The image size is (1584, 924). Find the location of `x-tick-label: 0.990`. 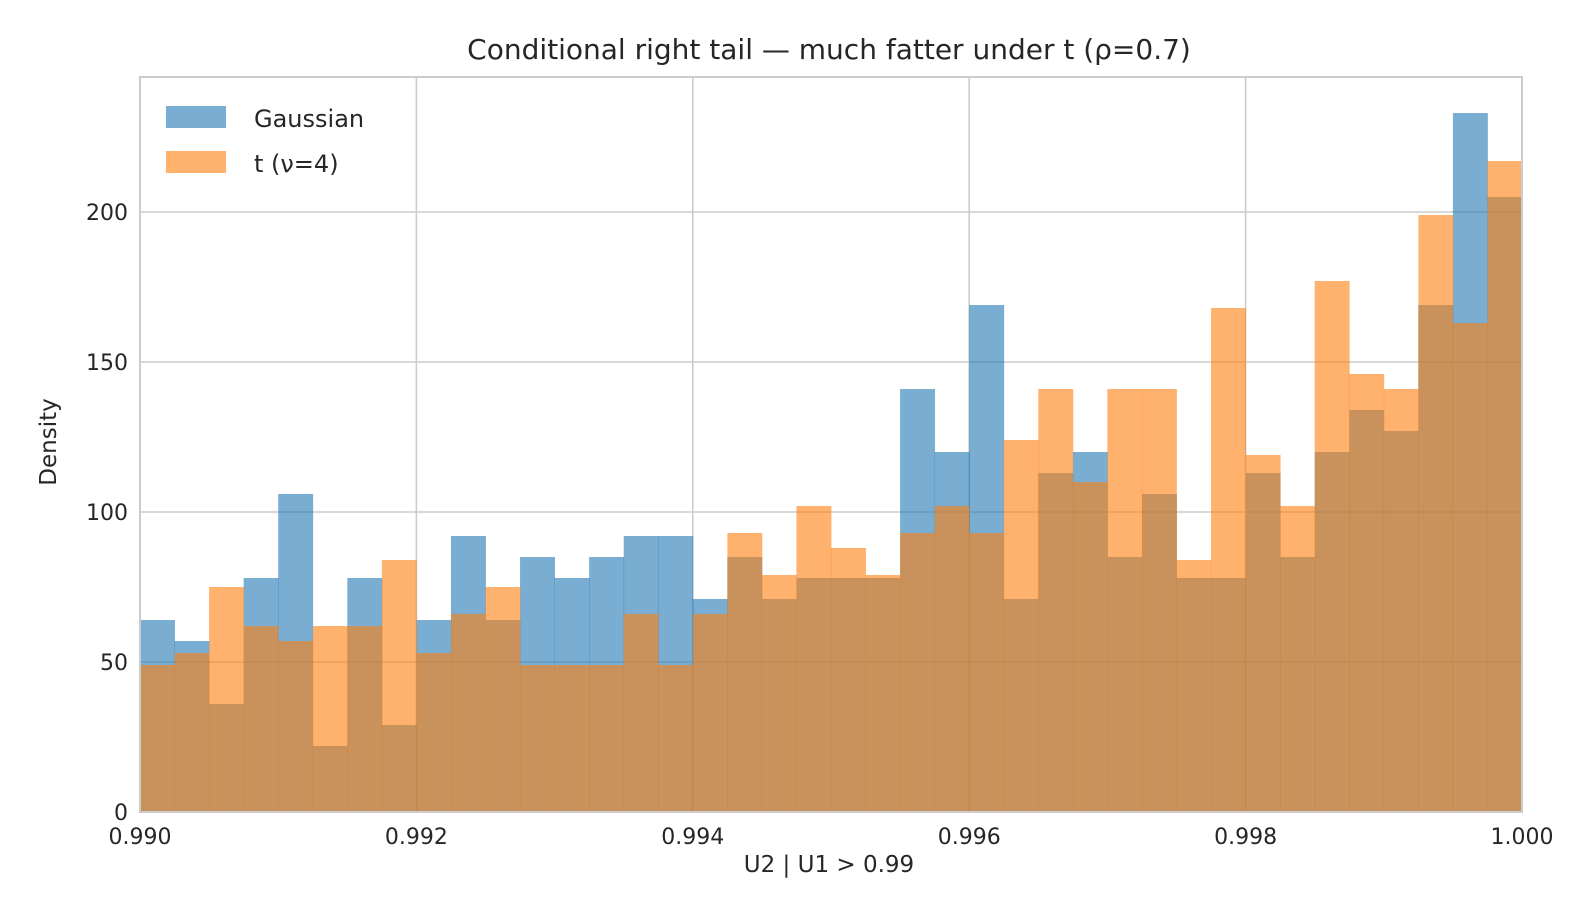

x-tick-label: 0.990 is located at coordinates (140, 837).